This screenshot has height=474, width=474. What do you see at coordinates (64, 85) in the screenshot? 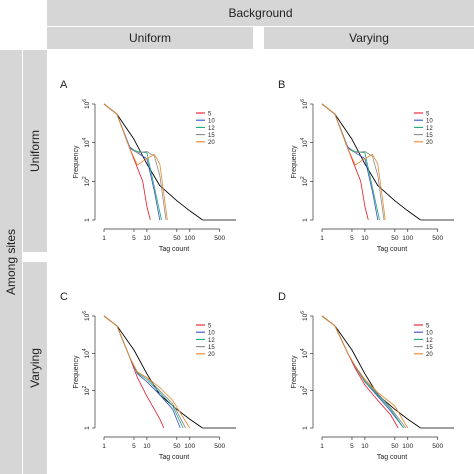
I see `panel-letter-a: A` at bounding box center [64, 85].